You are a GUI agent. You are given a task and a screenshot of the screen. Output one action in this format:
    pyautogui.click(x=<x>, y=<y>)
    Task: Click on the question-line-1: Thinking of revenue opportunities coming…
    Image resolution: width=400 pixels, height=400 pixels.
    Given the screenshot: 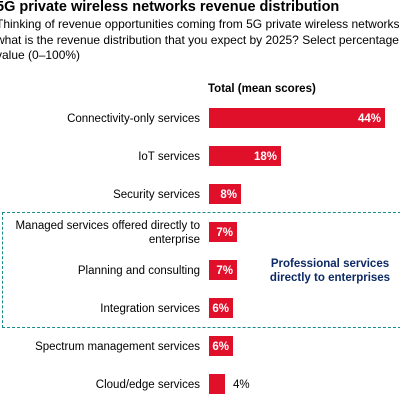 What is the action you would take?
    pyautogui.click(x=200, y=24)
    